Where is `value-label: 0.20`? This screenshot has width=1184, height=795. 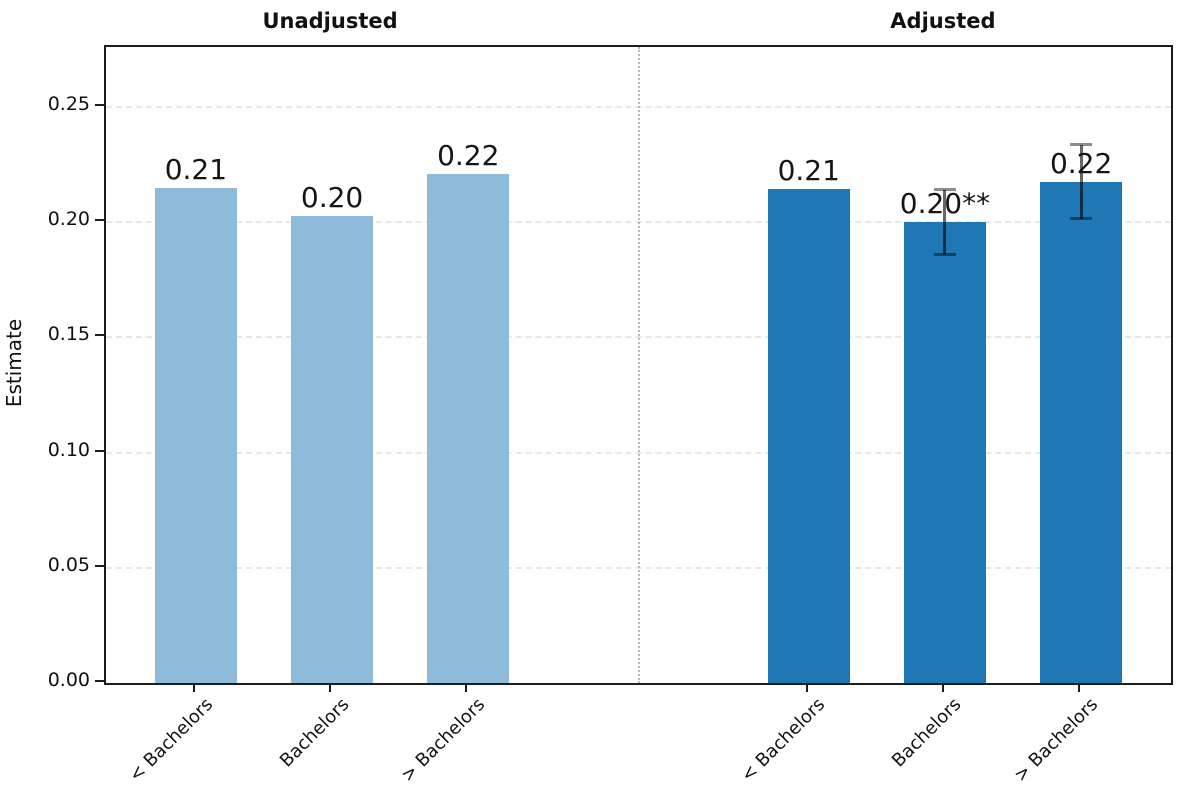 value-label: 0.20 is located at coordinates (332, 198).